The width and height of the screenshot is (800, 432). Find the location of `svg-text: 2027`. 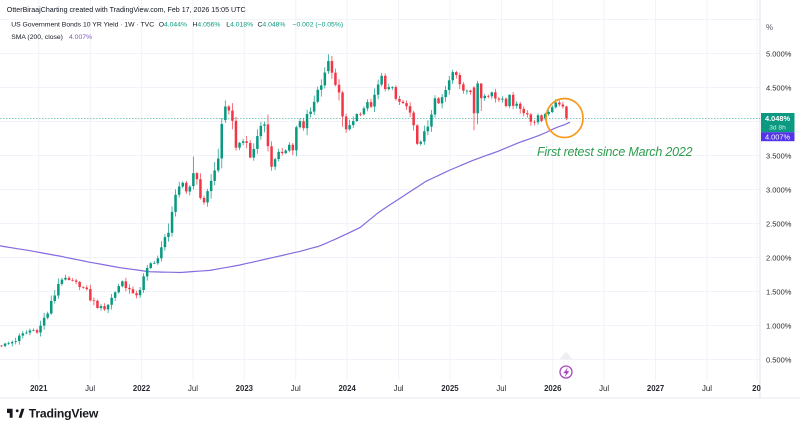

svg-text: 2027 is located at coordinates (655, 388).